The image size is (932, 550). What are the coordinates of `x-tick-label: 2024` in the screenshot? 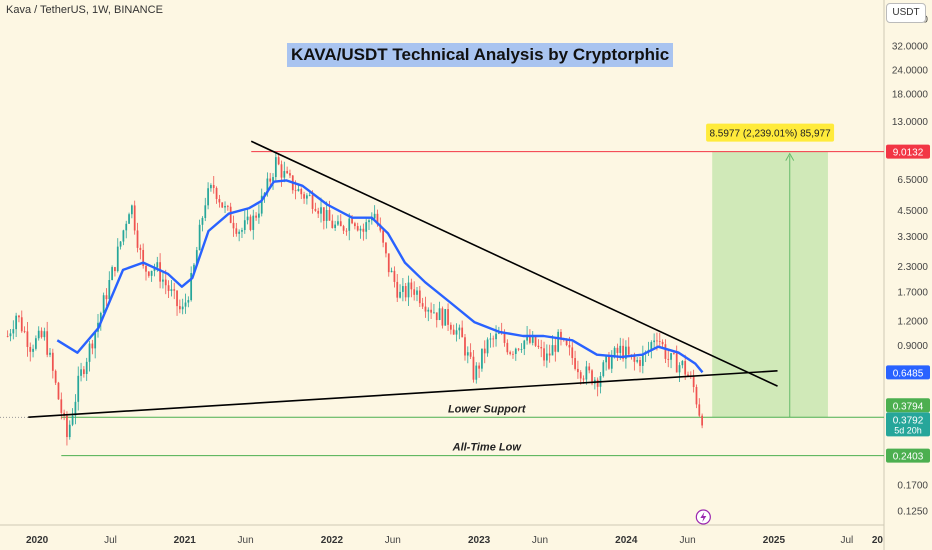 It's located at (626, 540).